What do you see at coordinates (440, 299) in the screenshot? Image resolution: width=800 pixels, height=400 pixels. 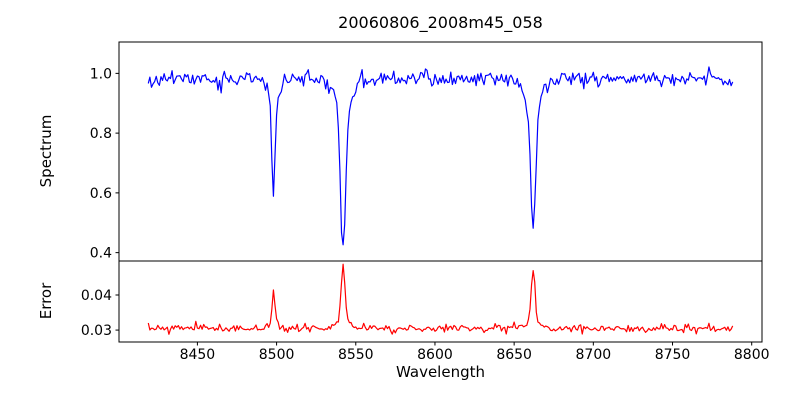 I see `error-line-series` at bounding box center [440, 299].